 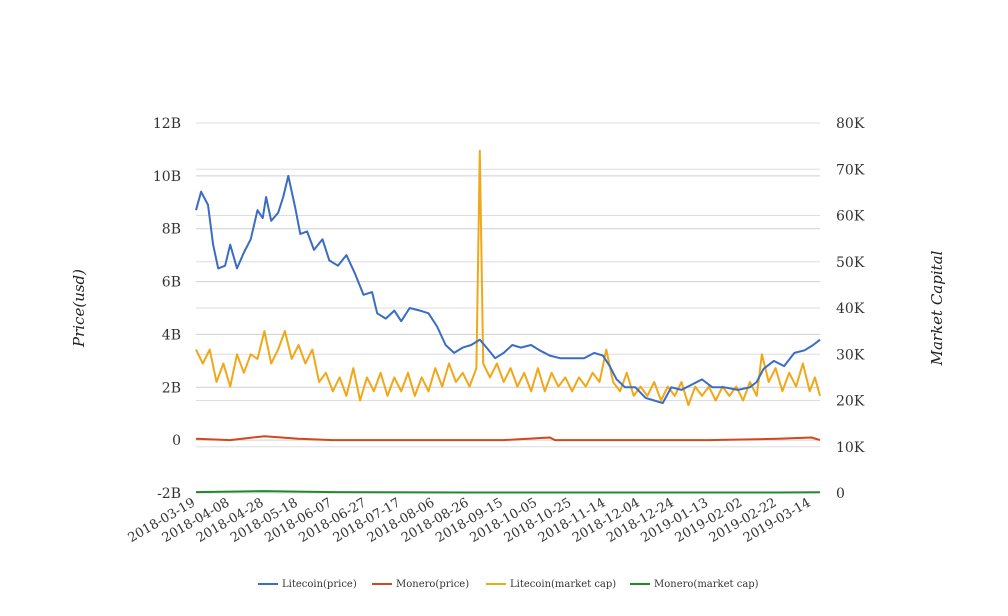 I want to click on y2-tick-label: 60K, so click(x=850, y=217).